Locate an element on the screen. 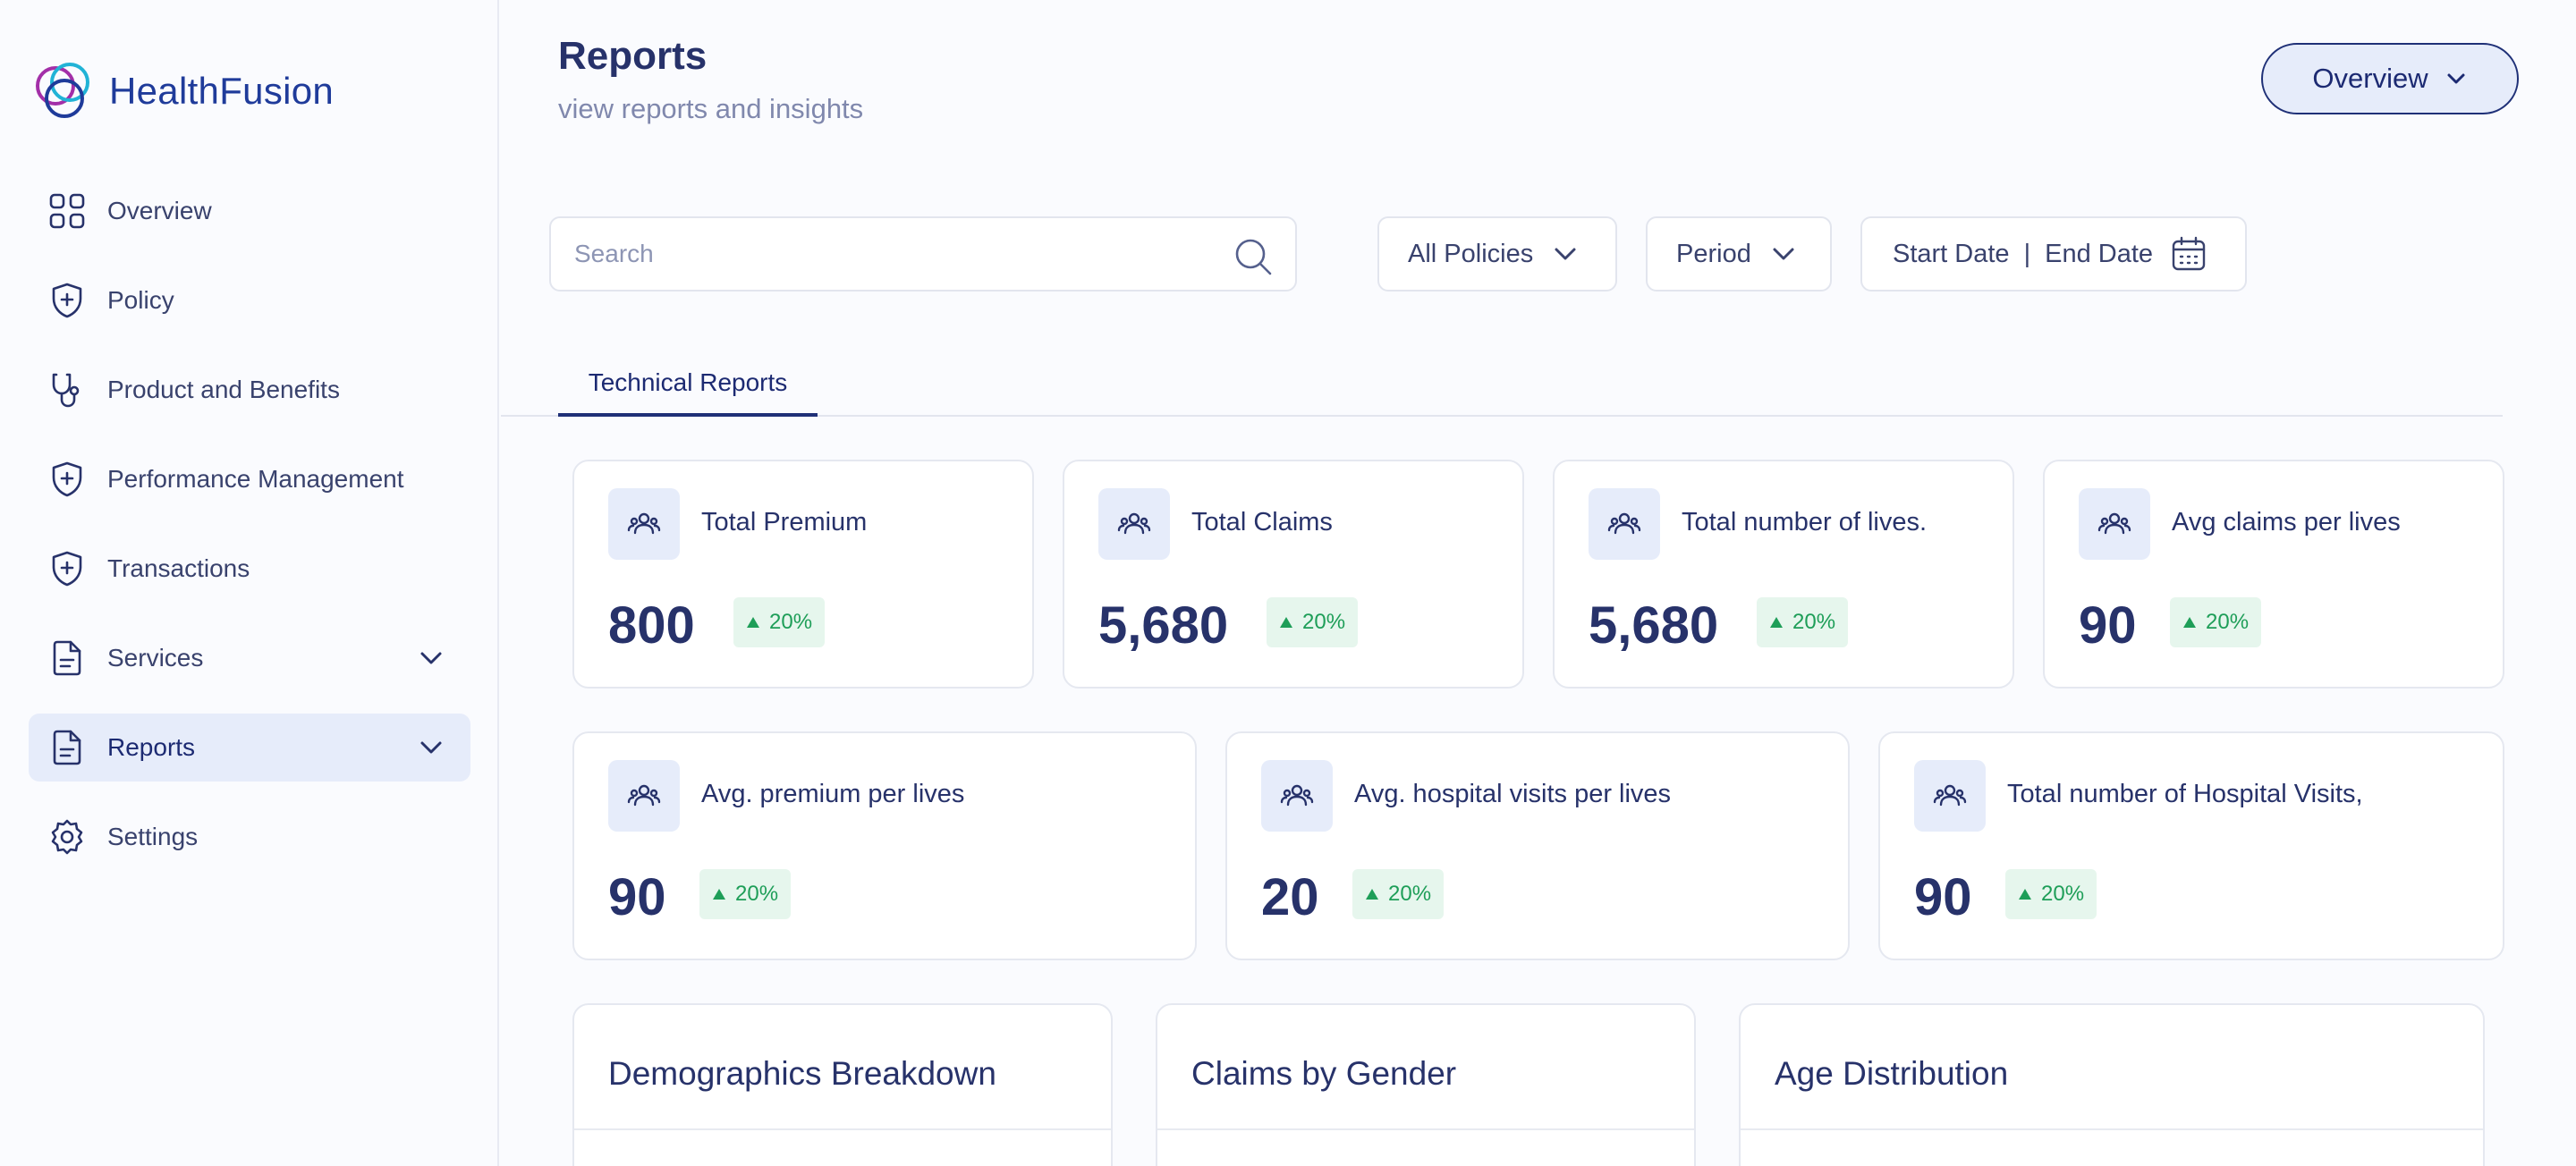 The width and height of the screenshot is (2576, 1166). stat-card-total-premium: Total Premium 800 20% is located at coordinates (803, 574).